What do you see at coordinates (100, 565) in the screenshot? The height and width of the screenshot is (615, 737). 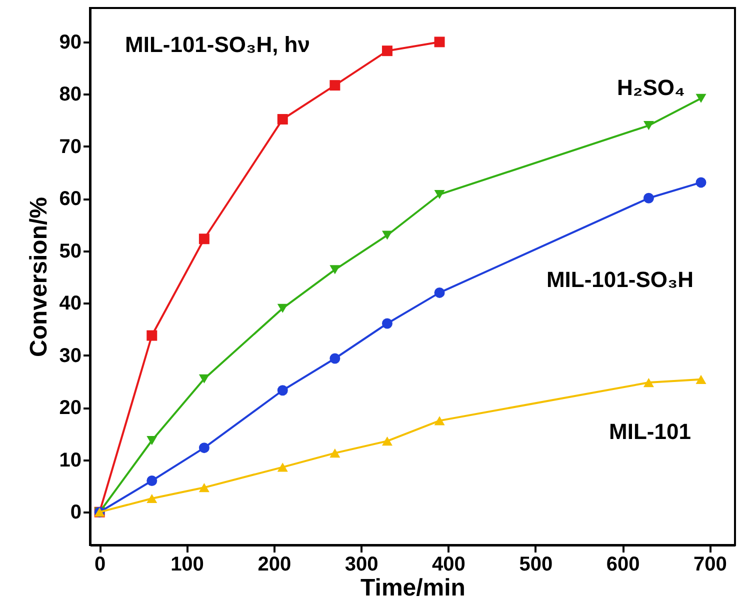 I see `x-tick-label: 0` at bounding box center [100, 565].